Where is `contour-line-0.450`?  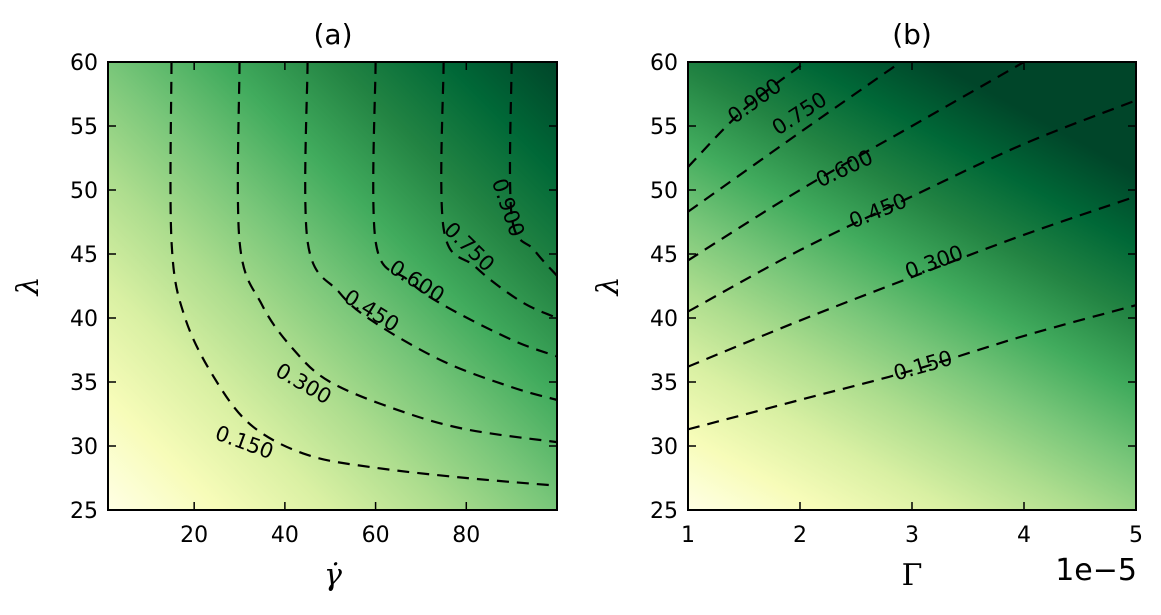 contour-line-0.450 is located at coordinates (912, 206).